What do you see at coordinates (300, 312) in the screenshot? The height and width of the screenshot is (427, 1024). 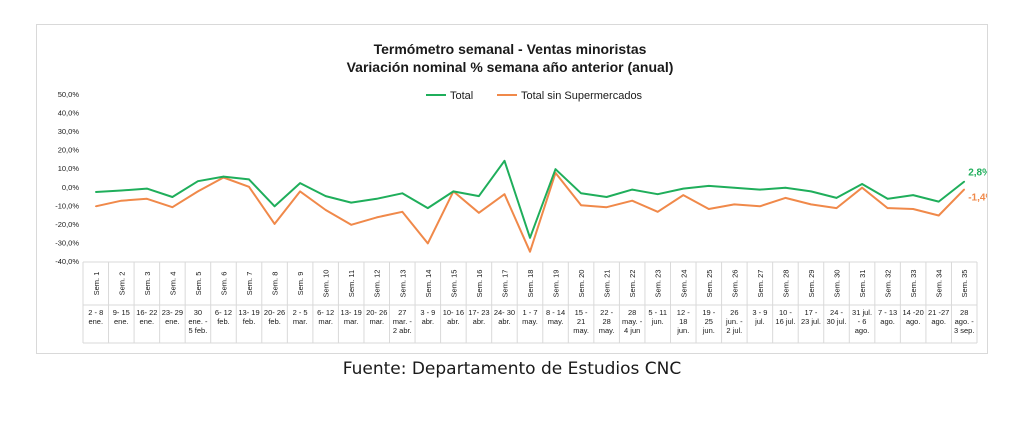 I see `date-label-line: 2 - 5` at bounding box center [300, 312].